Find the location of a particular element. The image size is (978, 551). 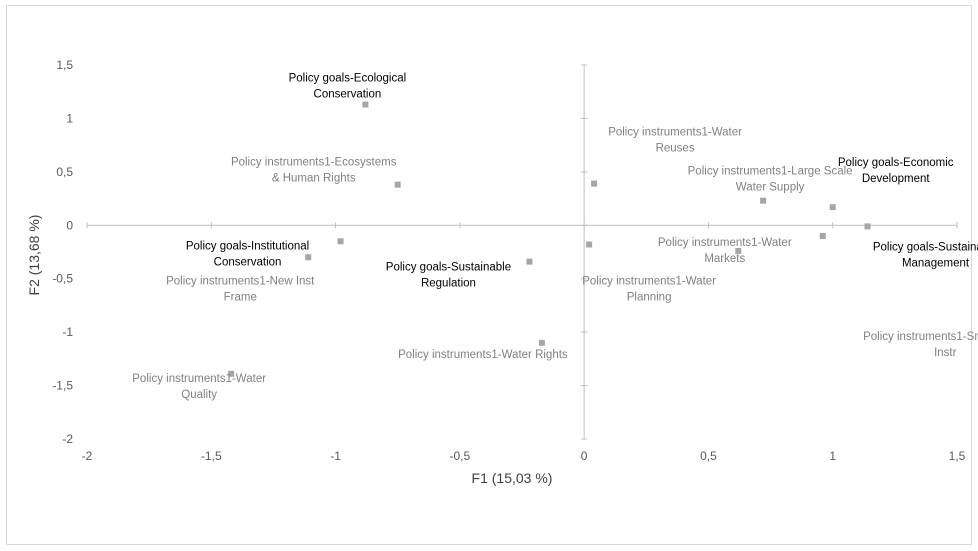

x-tick-label: -2 is located at coordinates (87, 456).